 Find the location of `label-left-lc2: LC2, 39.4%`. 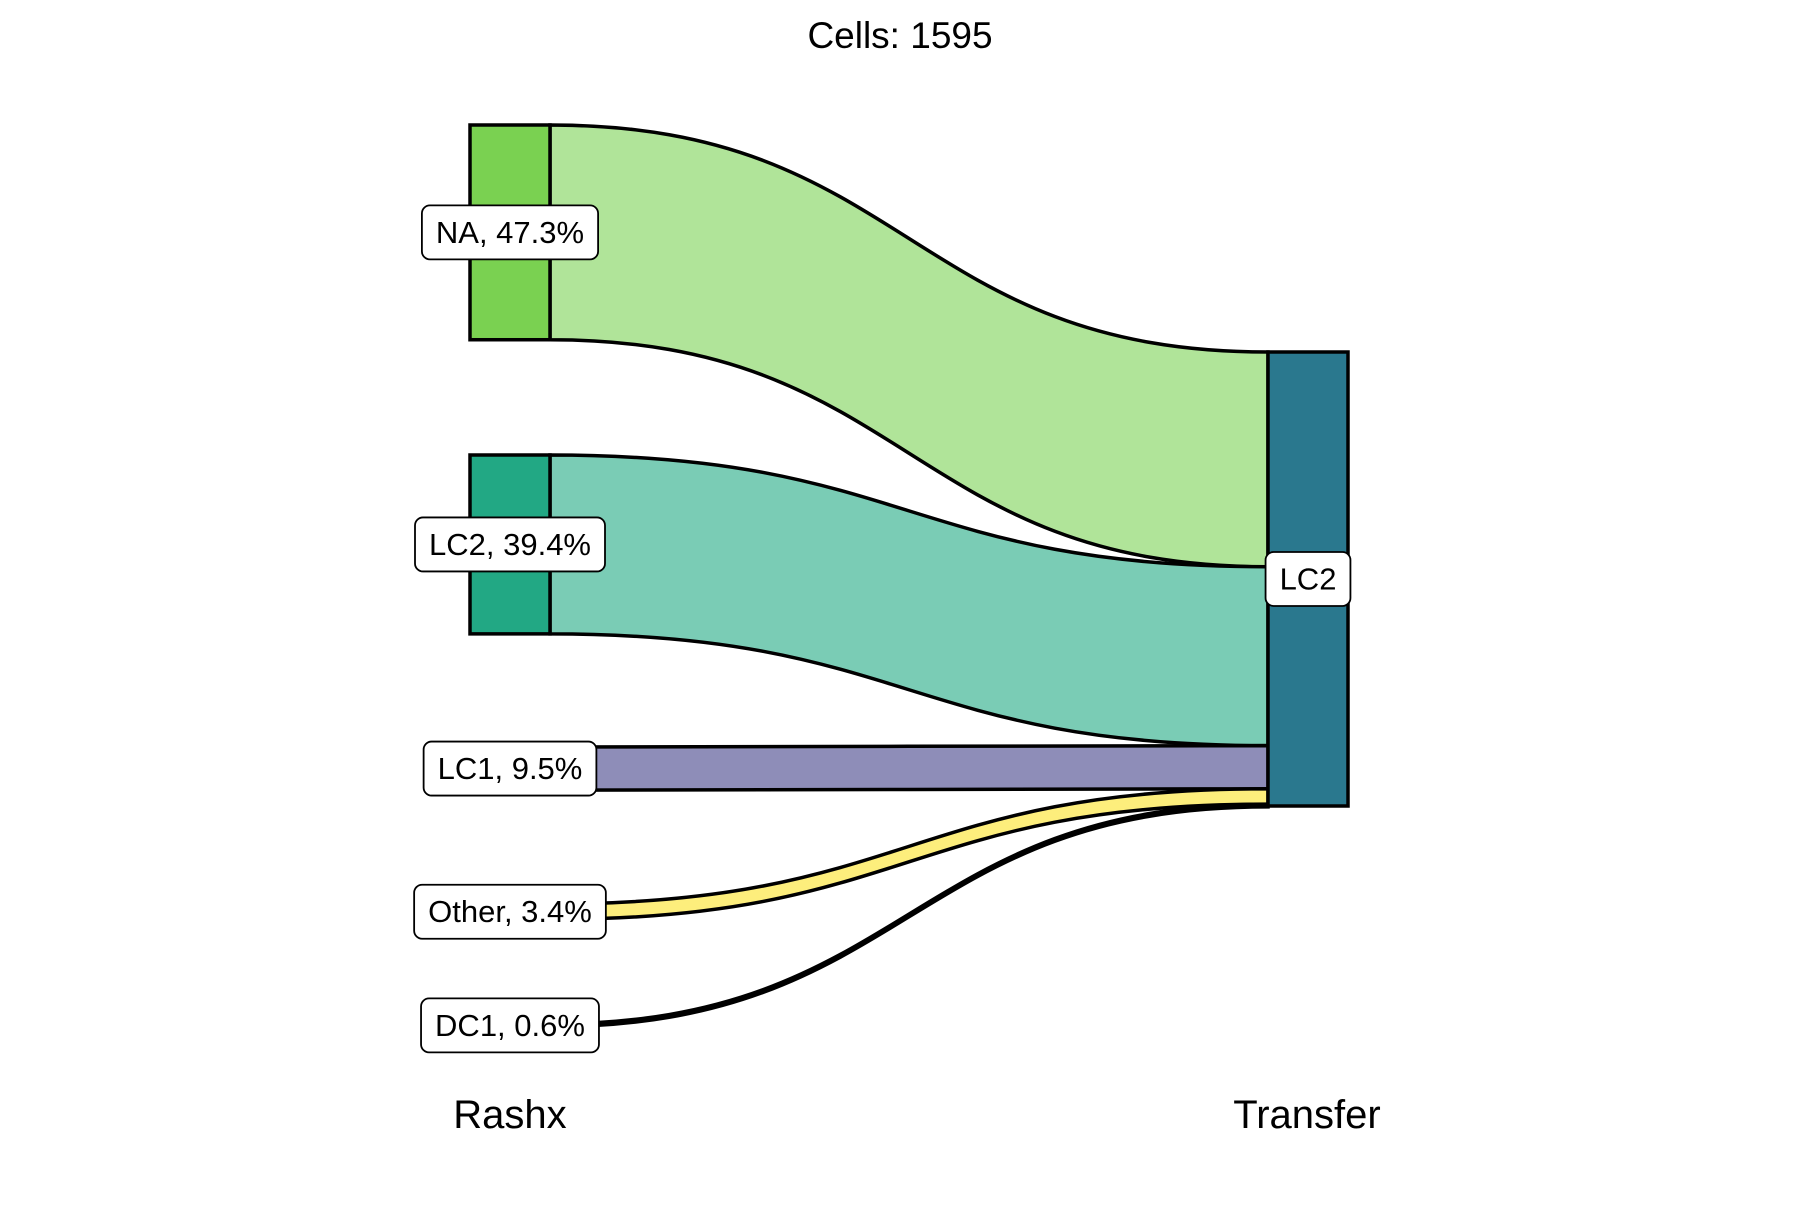

label-left-lc2: LC2, 39.4% is located at coordinates (510, 544).